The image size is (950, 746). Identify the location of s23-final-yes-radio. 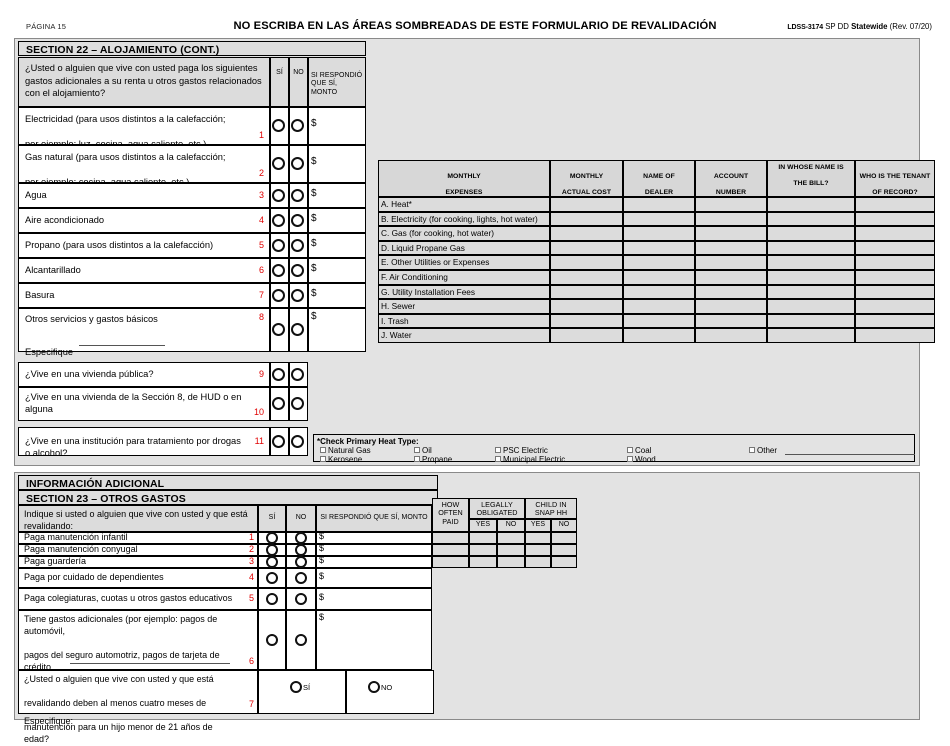
(296, 687).